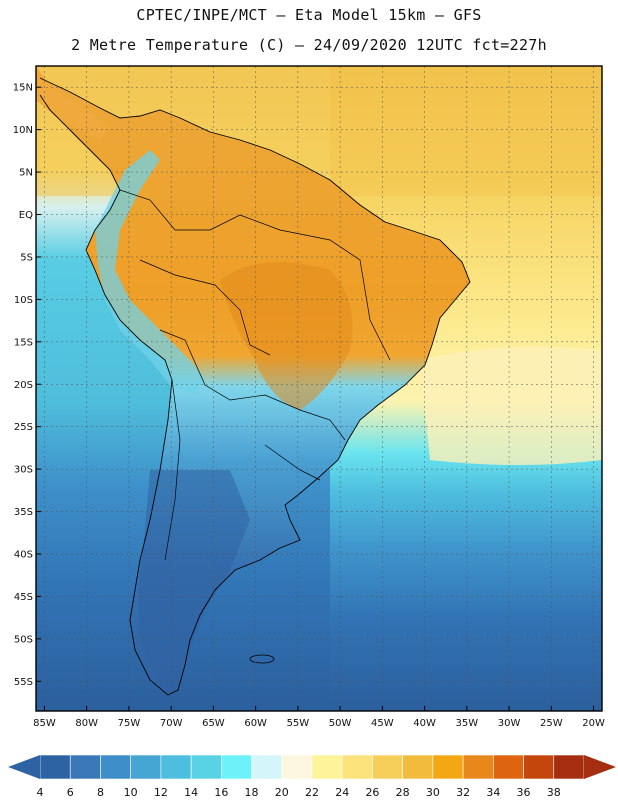 The image size is (618, 800). What do you see at coordinates (23, 597) in the screenshot?
I see `lat-tick-label: 45S` at bounding box center [23, 597].